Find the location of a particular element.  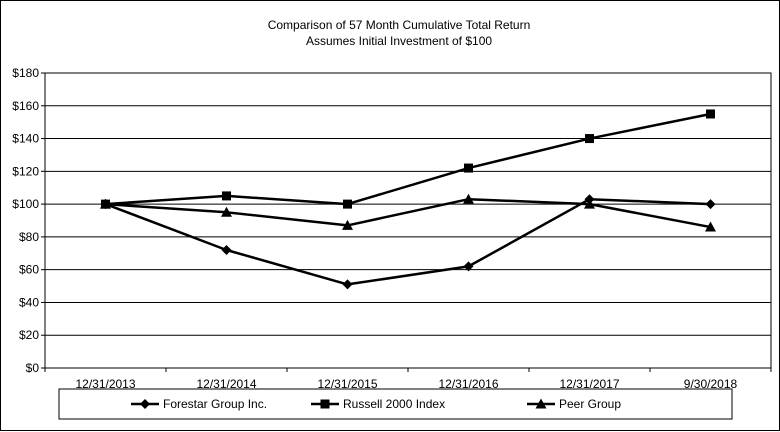

legend-label: Russell 2000 Index is located at coordinates (394, 404).